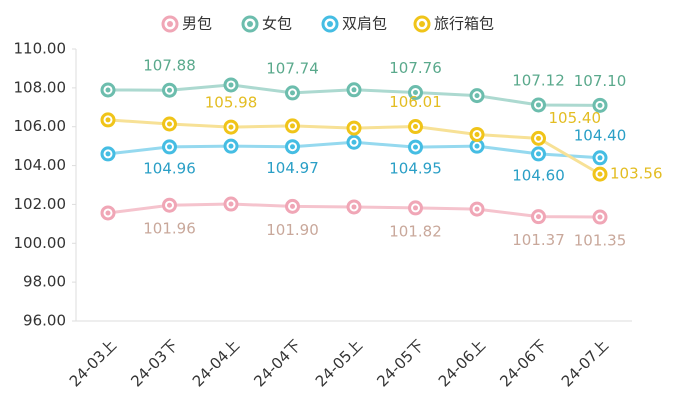 The height and width of the screenshot is (402, 678). What do you see at coordinates (40, 165) in the screenshot?
I see `y-tick-label: 104.00` at bounding box center [40, 165].